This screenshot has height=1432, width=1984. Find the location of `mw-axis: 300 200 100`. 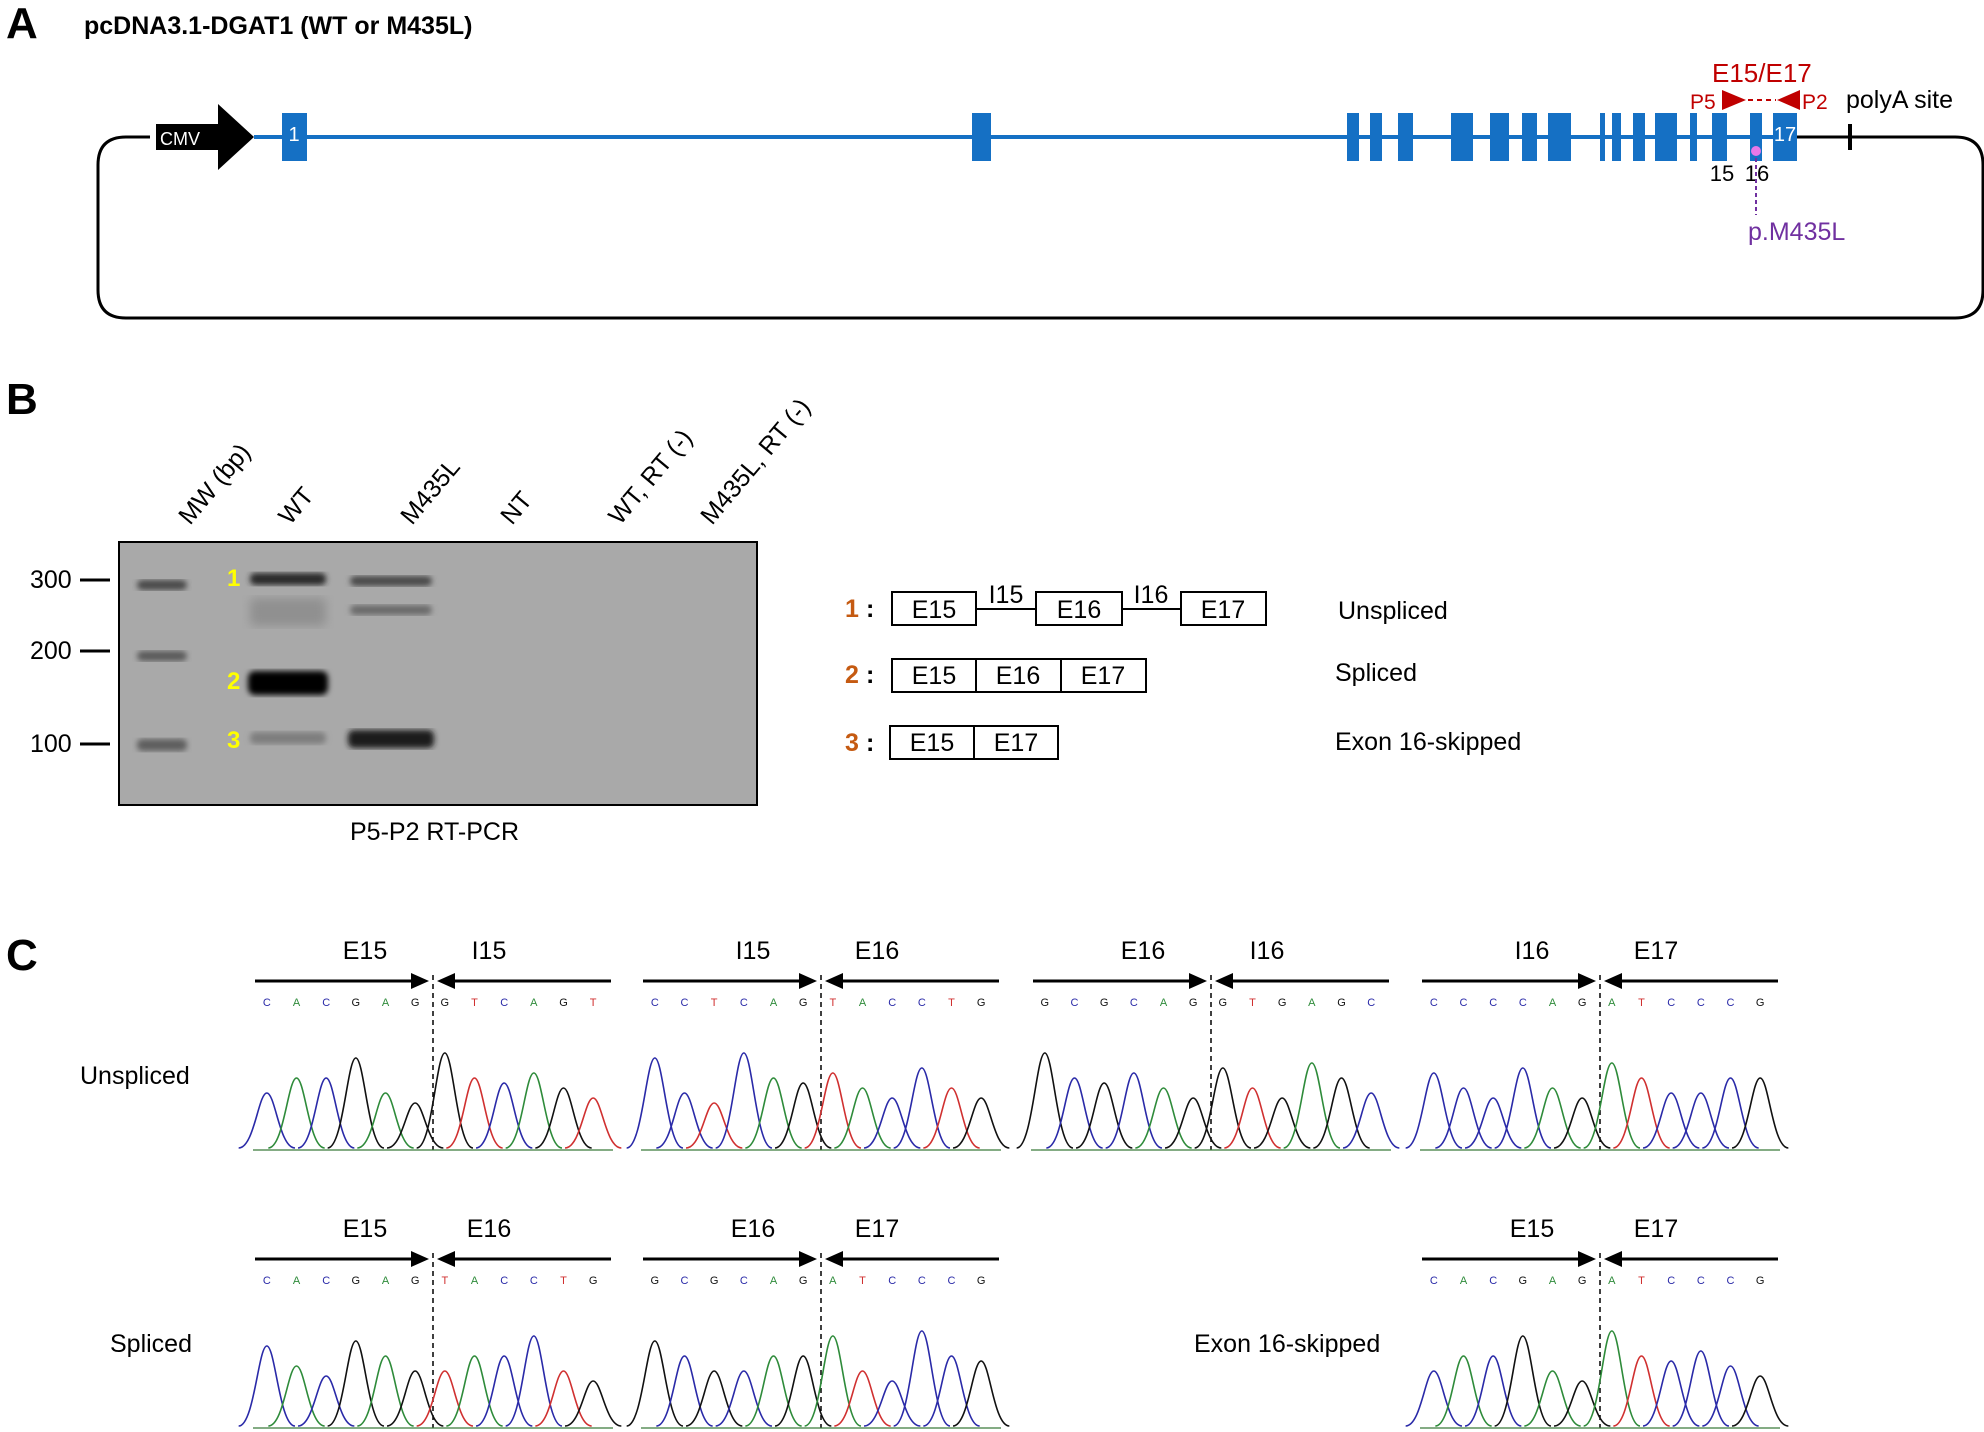

mw-axis: 300 200 100 is located at coordinates (70, 662).